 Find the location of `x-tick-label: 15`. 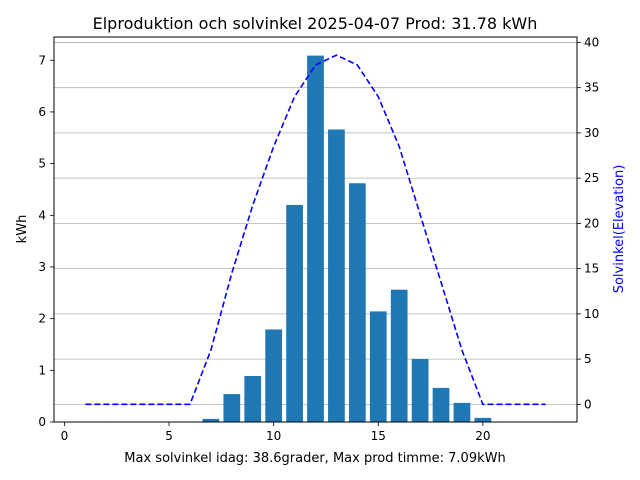

x-tick-label: 15 is located at coordinates (378, 436).